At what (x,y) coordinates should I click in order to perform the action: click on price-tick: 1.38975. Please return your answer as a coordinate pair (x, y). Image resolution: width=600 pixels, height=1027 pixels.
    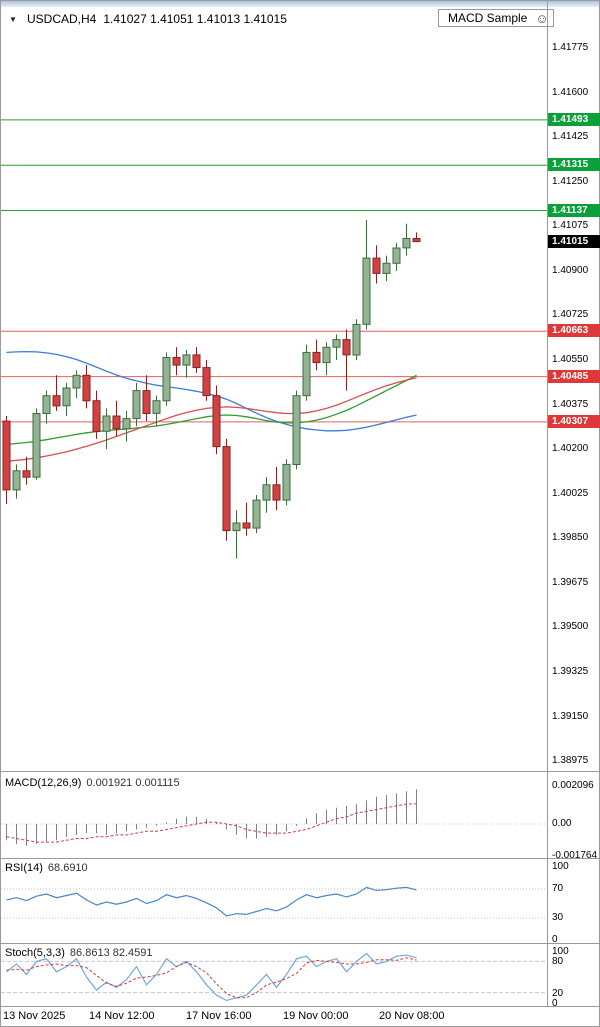
    Looking at the image, I should click on (570, 760).